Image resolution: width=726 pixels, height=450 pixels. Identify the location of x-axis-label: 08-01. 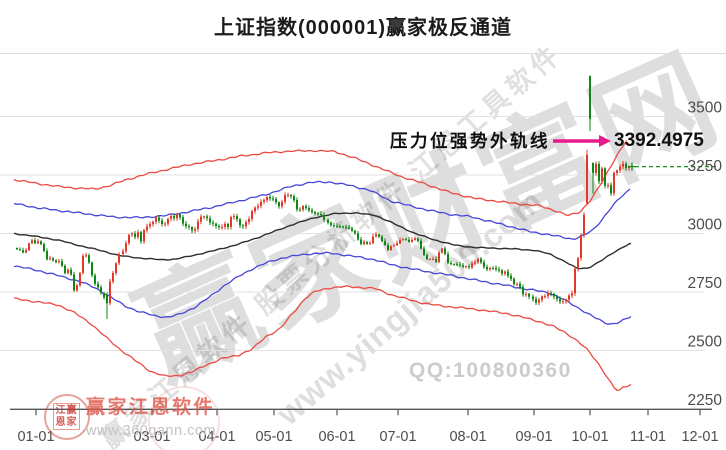
(467, 437).